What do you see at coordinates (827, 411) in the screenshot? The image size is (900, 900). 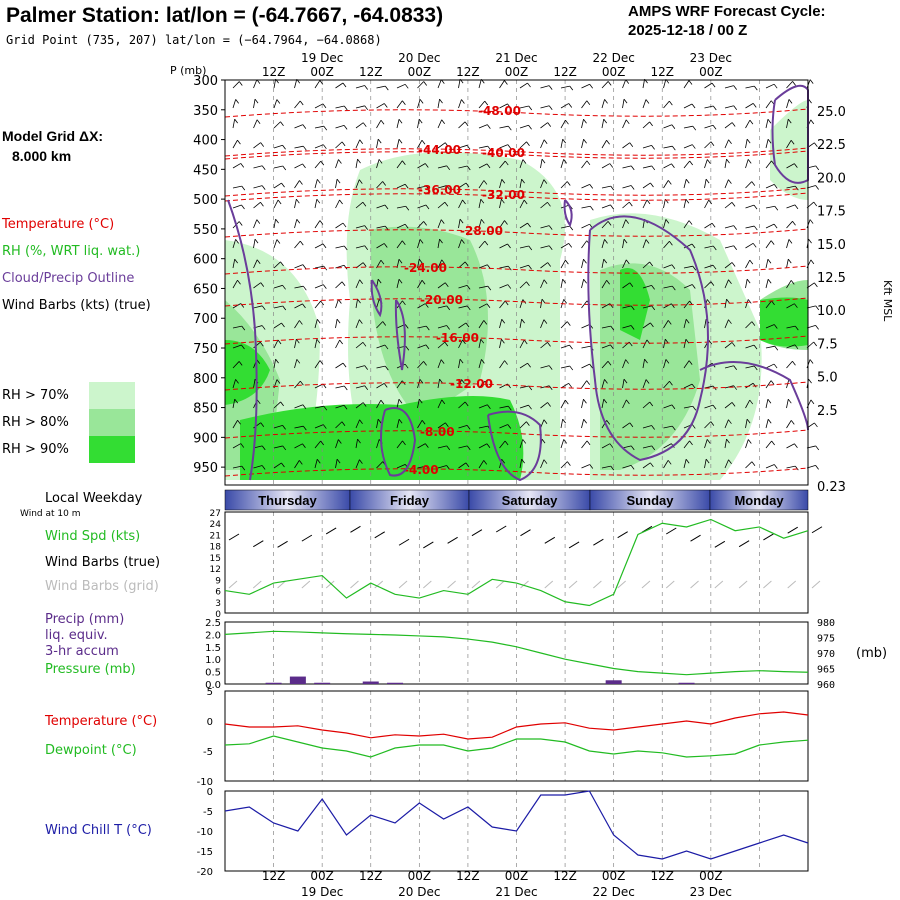 I see `height-tick-label: 2.5` at bounding box center [827, 411].